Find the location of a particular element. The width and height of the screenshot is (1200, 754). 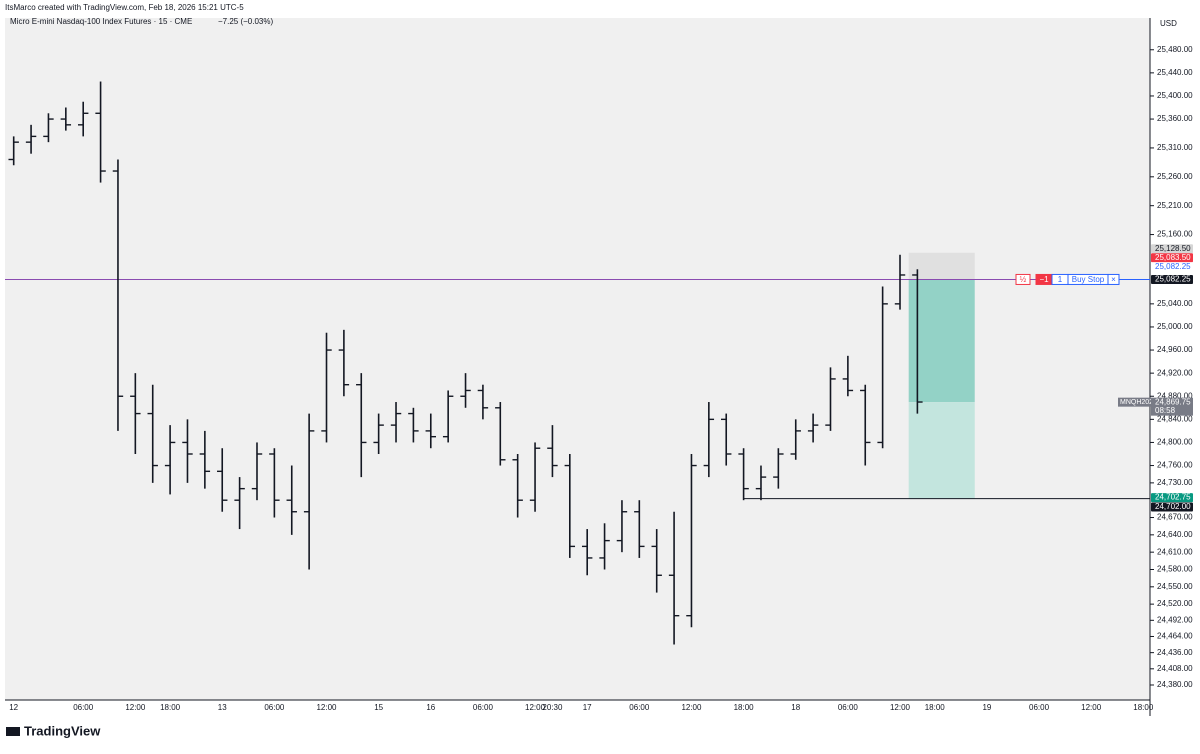

axis-label: 24,702.00 is located at coordinates (1173, 506).